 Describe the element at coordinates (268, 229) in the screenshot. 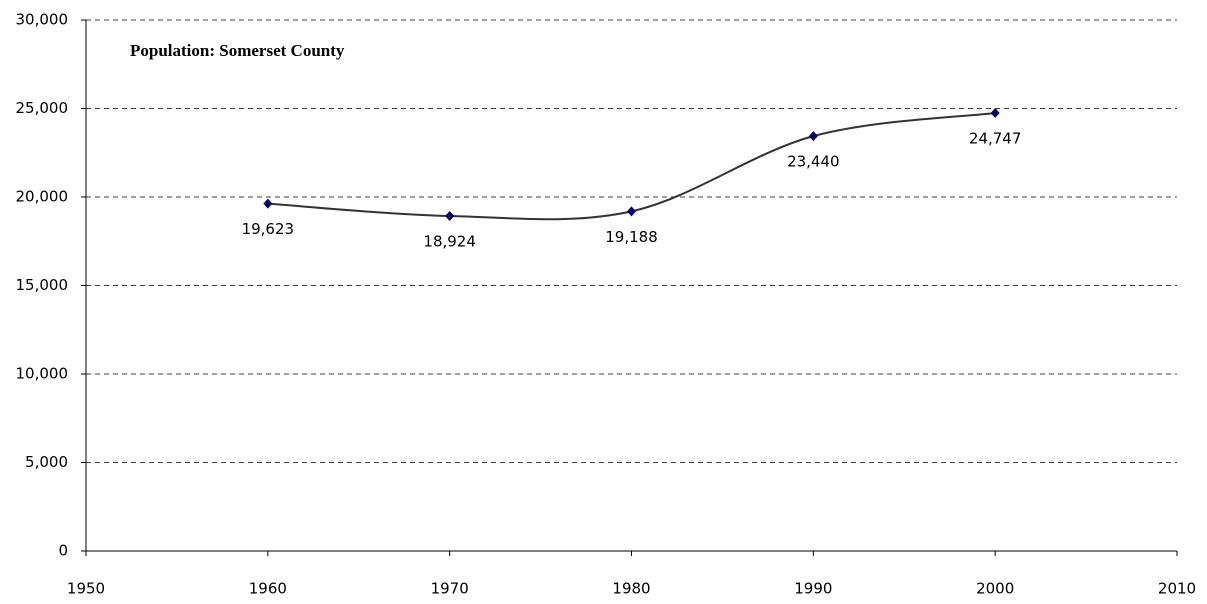

I see `data-label: 19,623` at that location.